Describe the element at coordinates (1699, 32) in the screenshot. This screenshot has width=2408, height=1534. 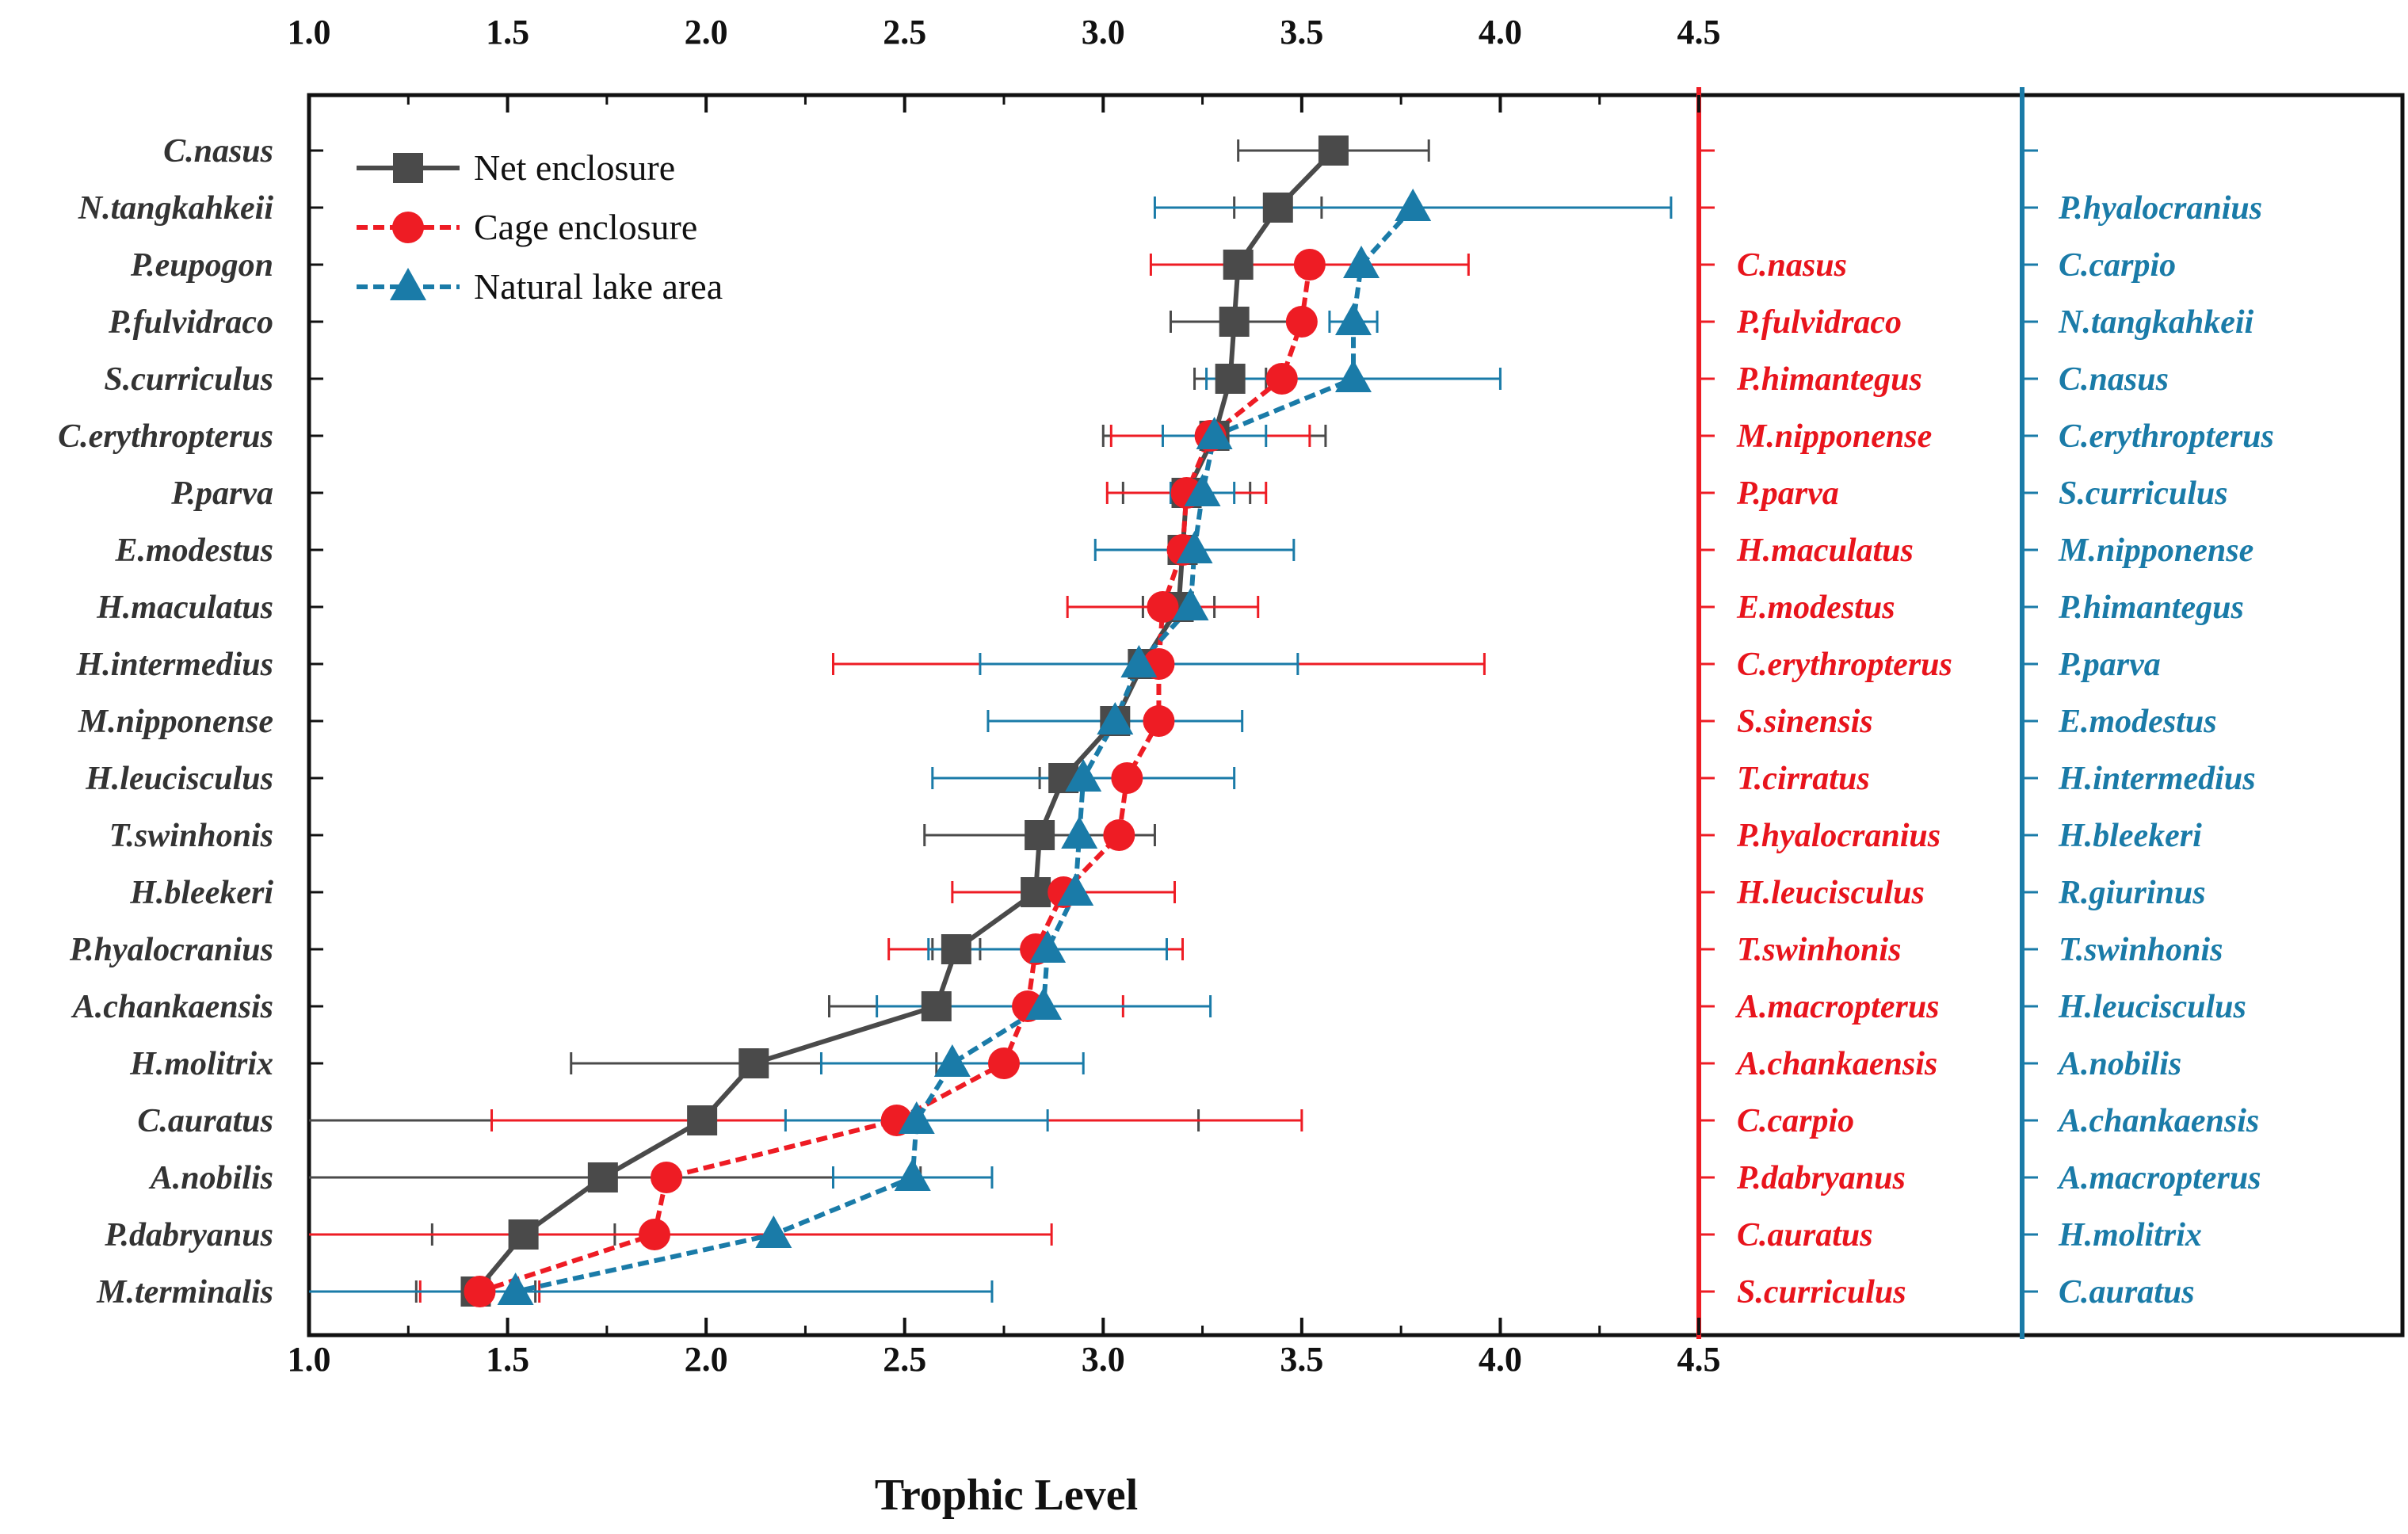
I see `x-tick-label-top: 4.5` at that location.